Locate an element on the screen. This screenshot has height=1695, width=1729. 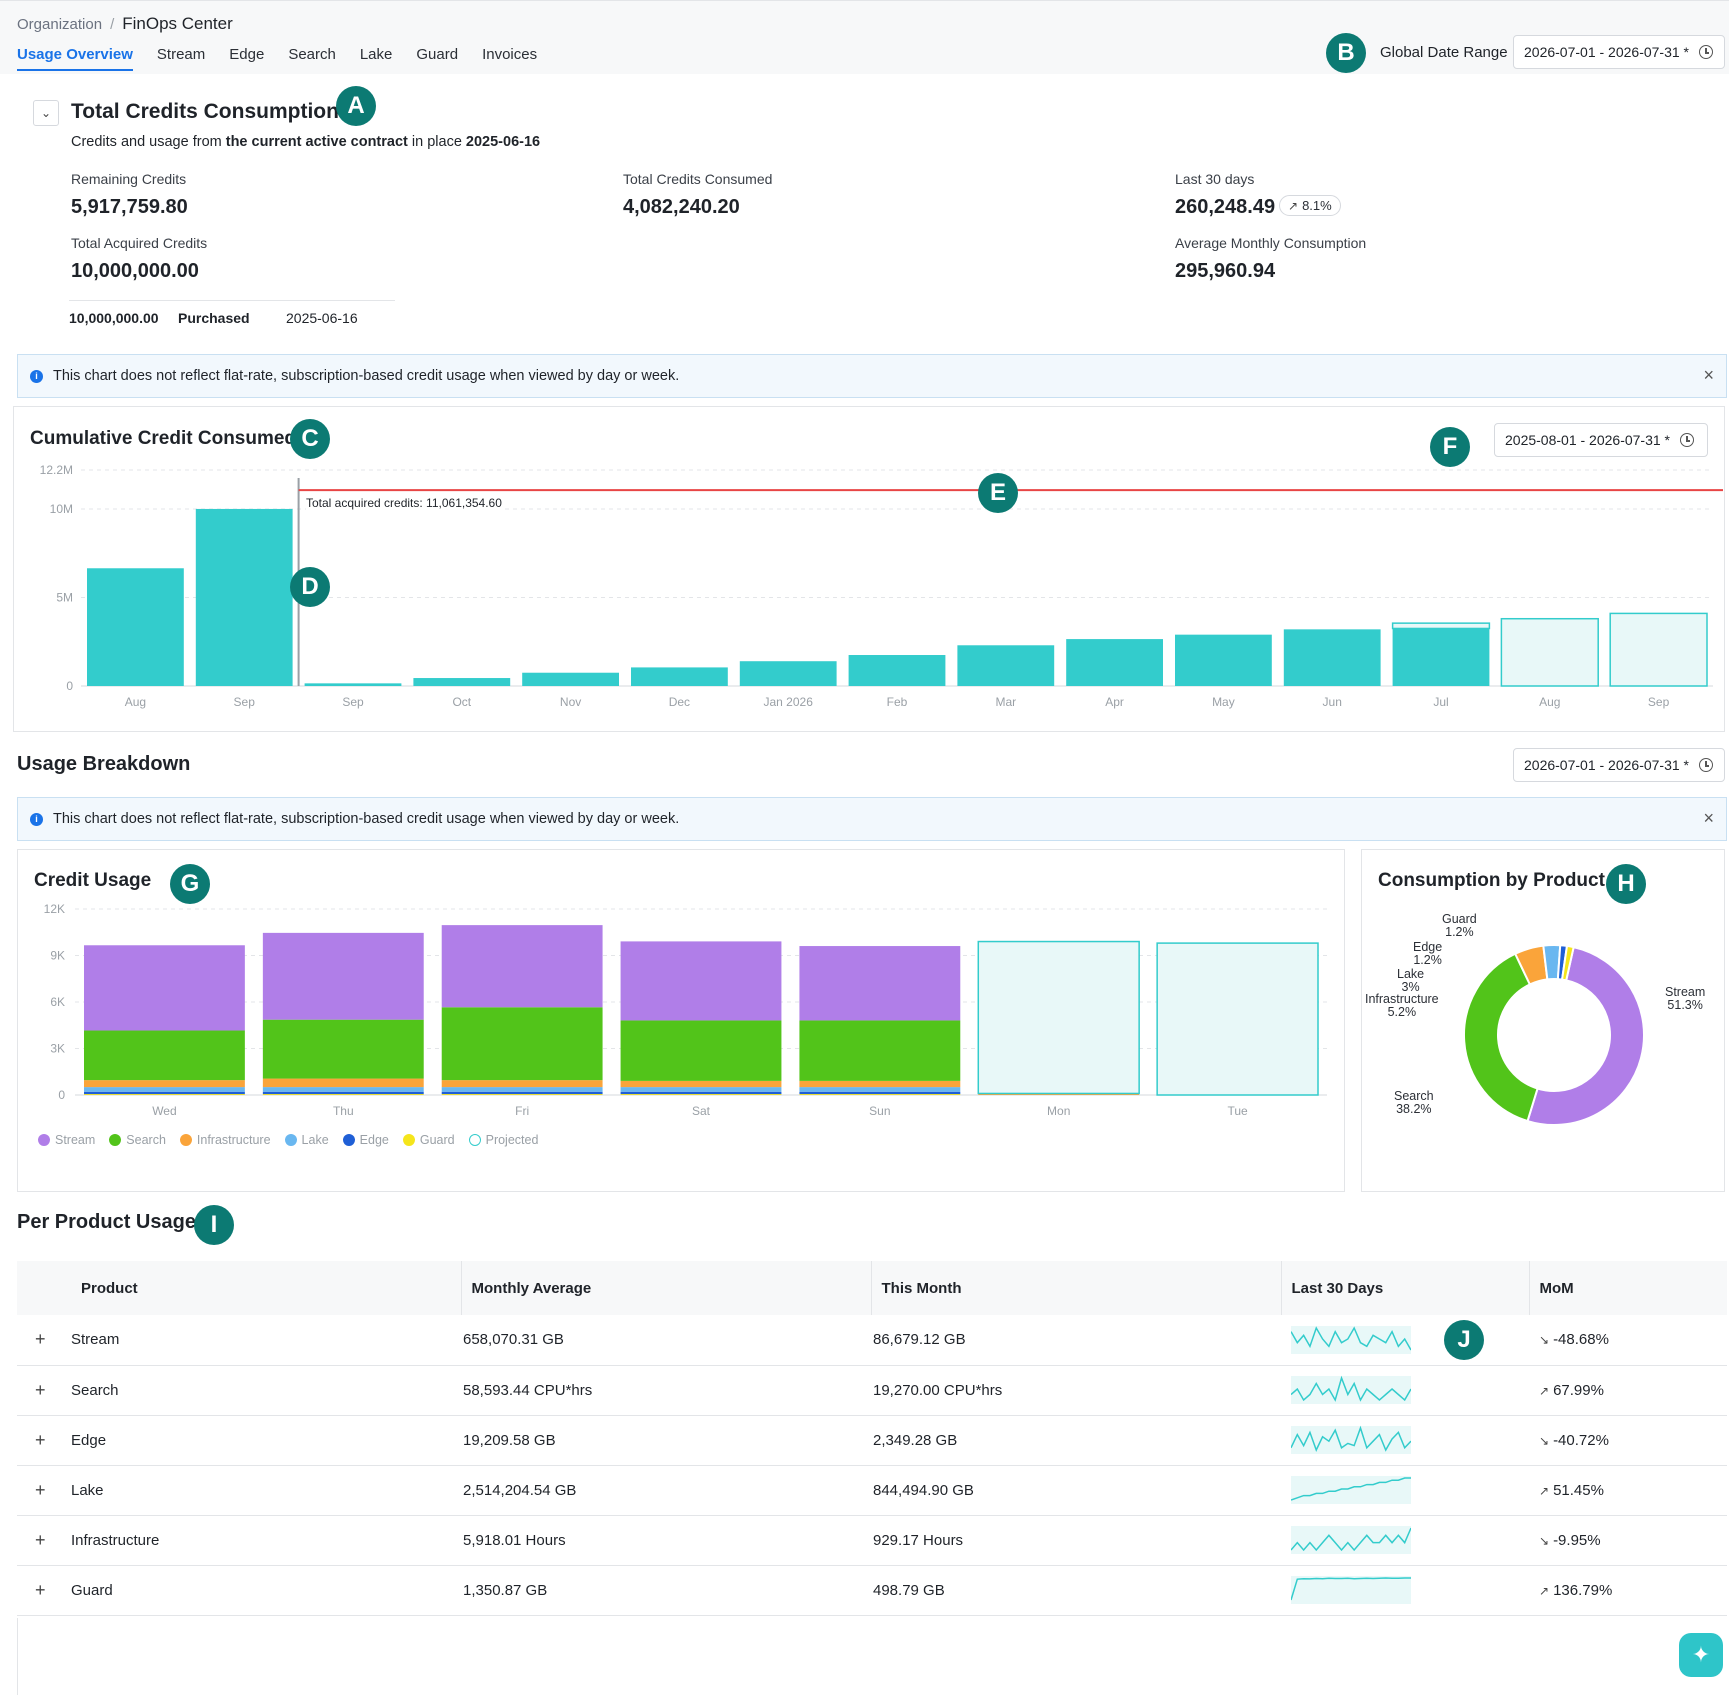
donut-label-pct: 51.3% is located at coordinates (1685, 1005).